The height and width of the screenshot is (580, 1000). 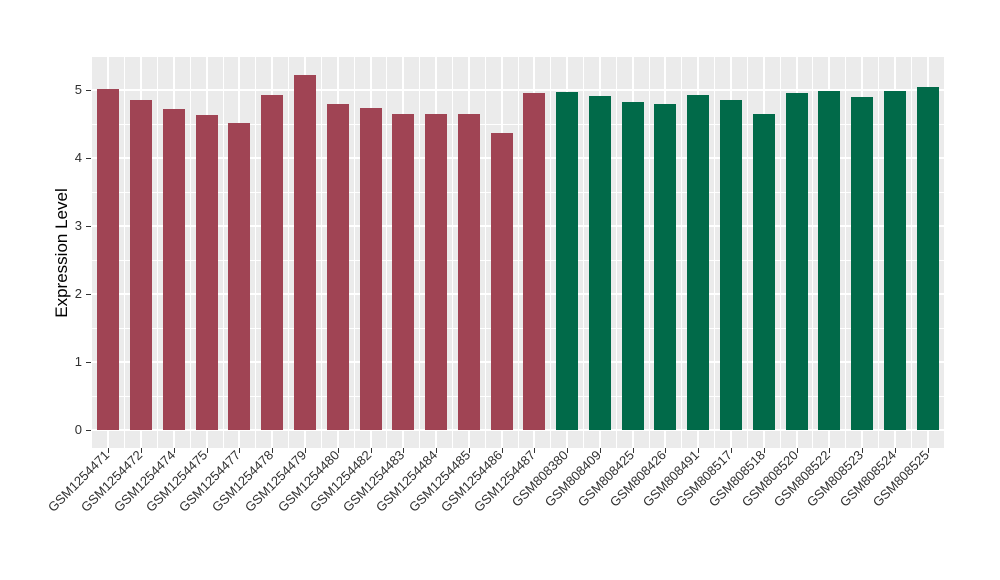 What do you see at coordinates (632, 266) in the screenshot?
I see `bar-GSM808425` at bounding box center [632, 266].